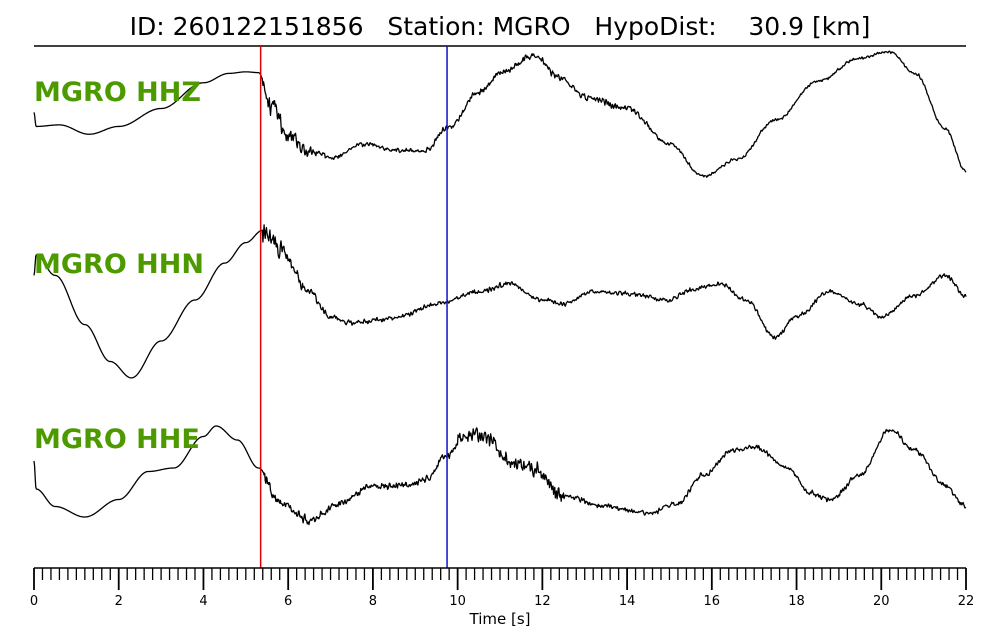 The image size is (1000, 640). I want to click on time-axis: 0 2 4 6 8 10 12 14 16 18 20 22, so click(502, 588).